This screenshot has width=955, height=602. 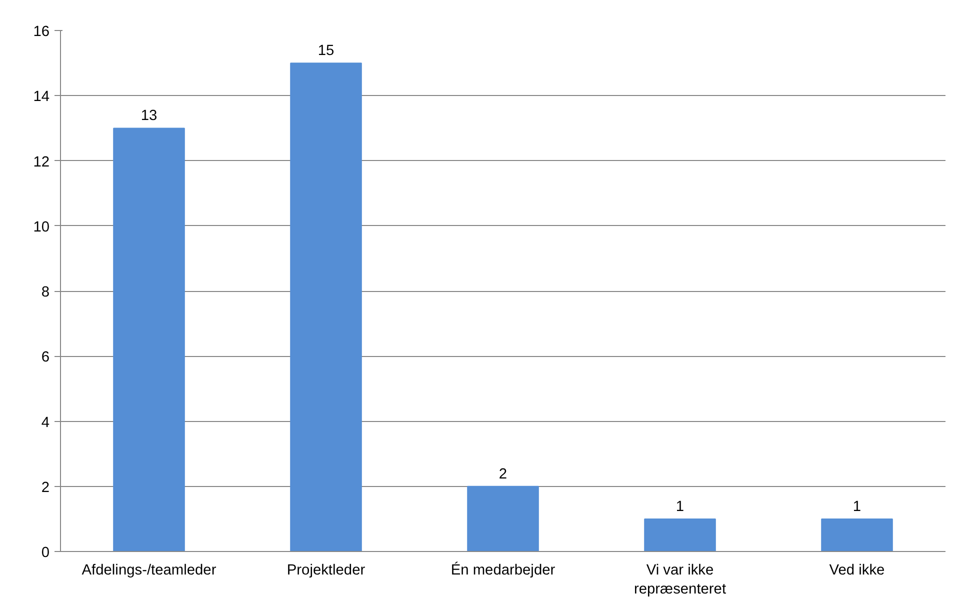 I want to click on y-tick-label: 8, so click(x=45, y=292).